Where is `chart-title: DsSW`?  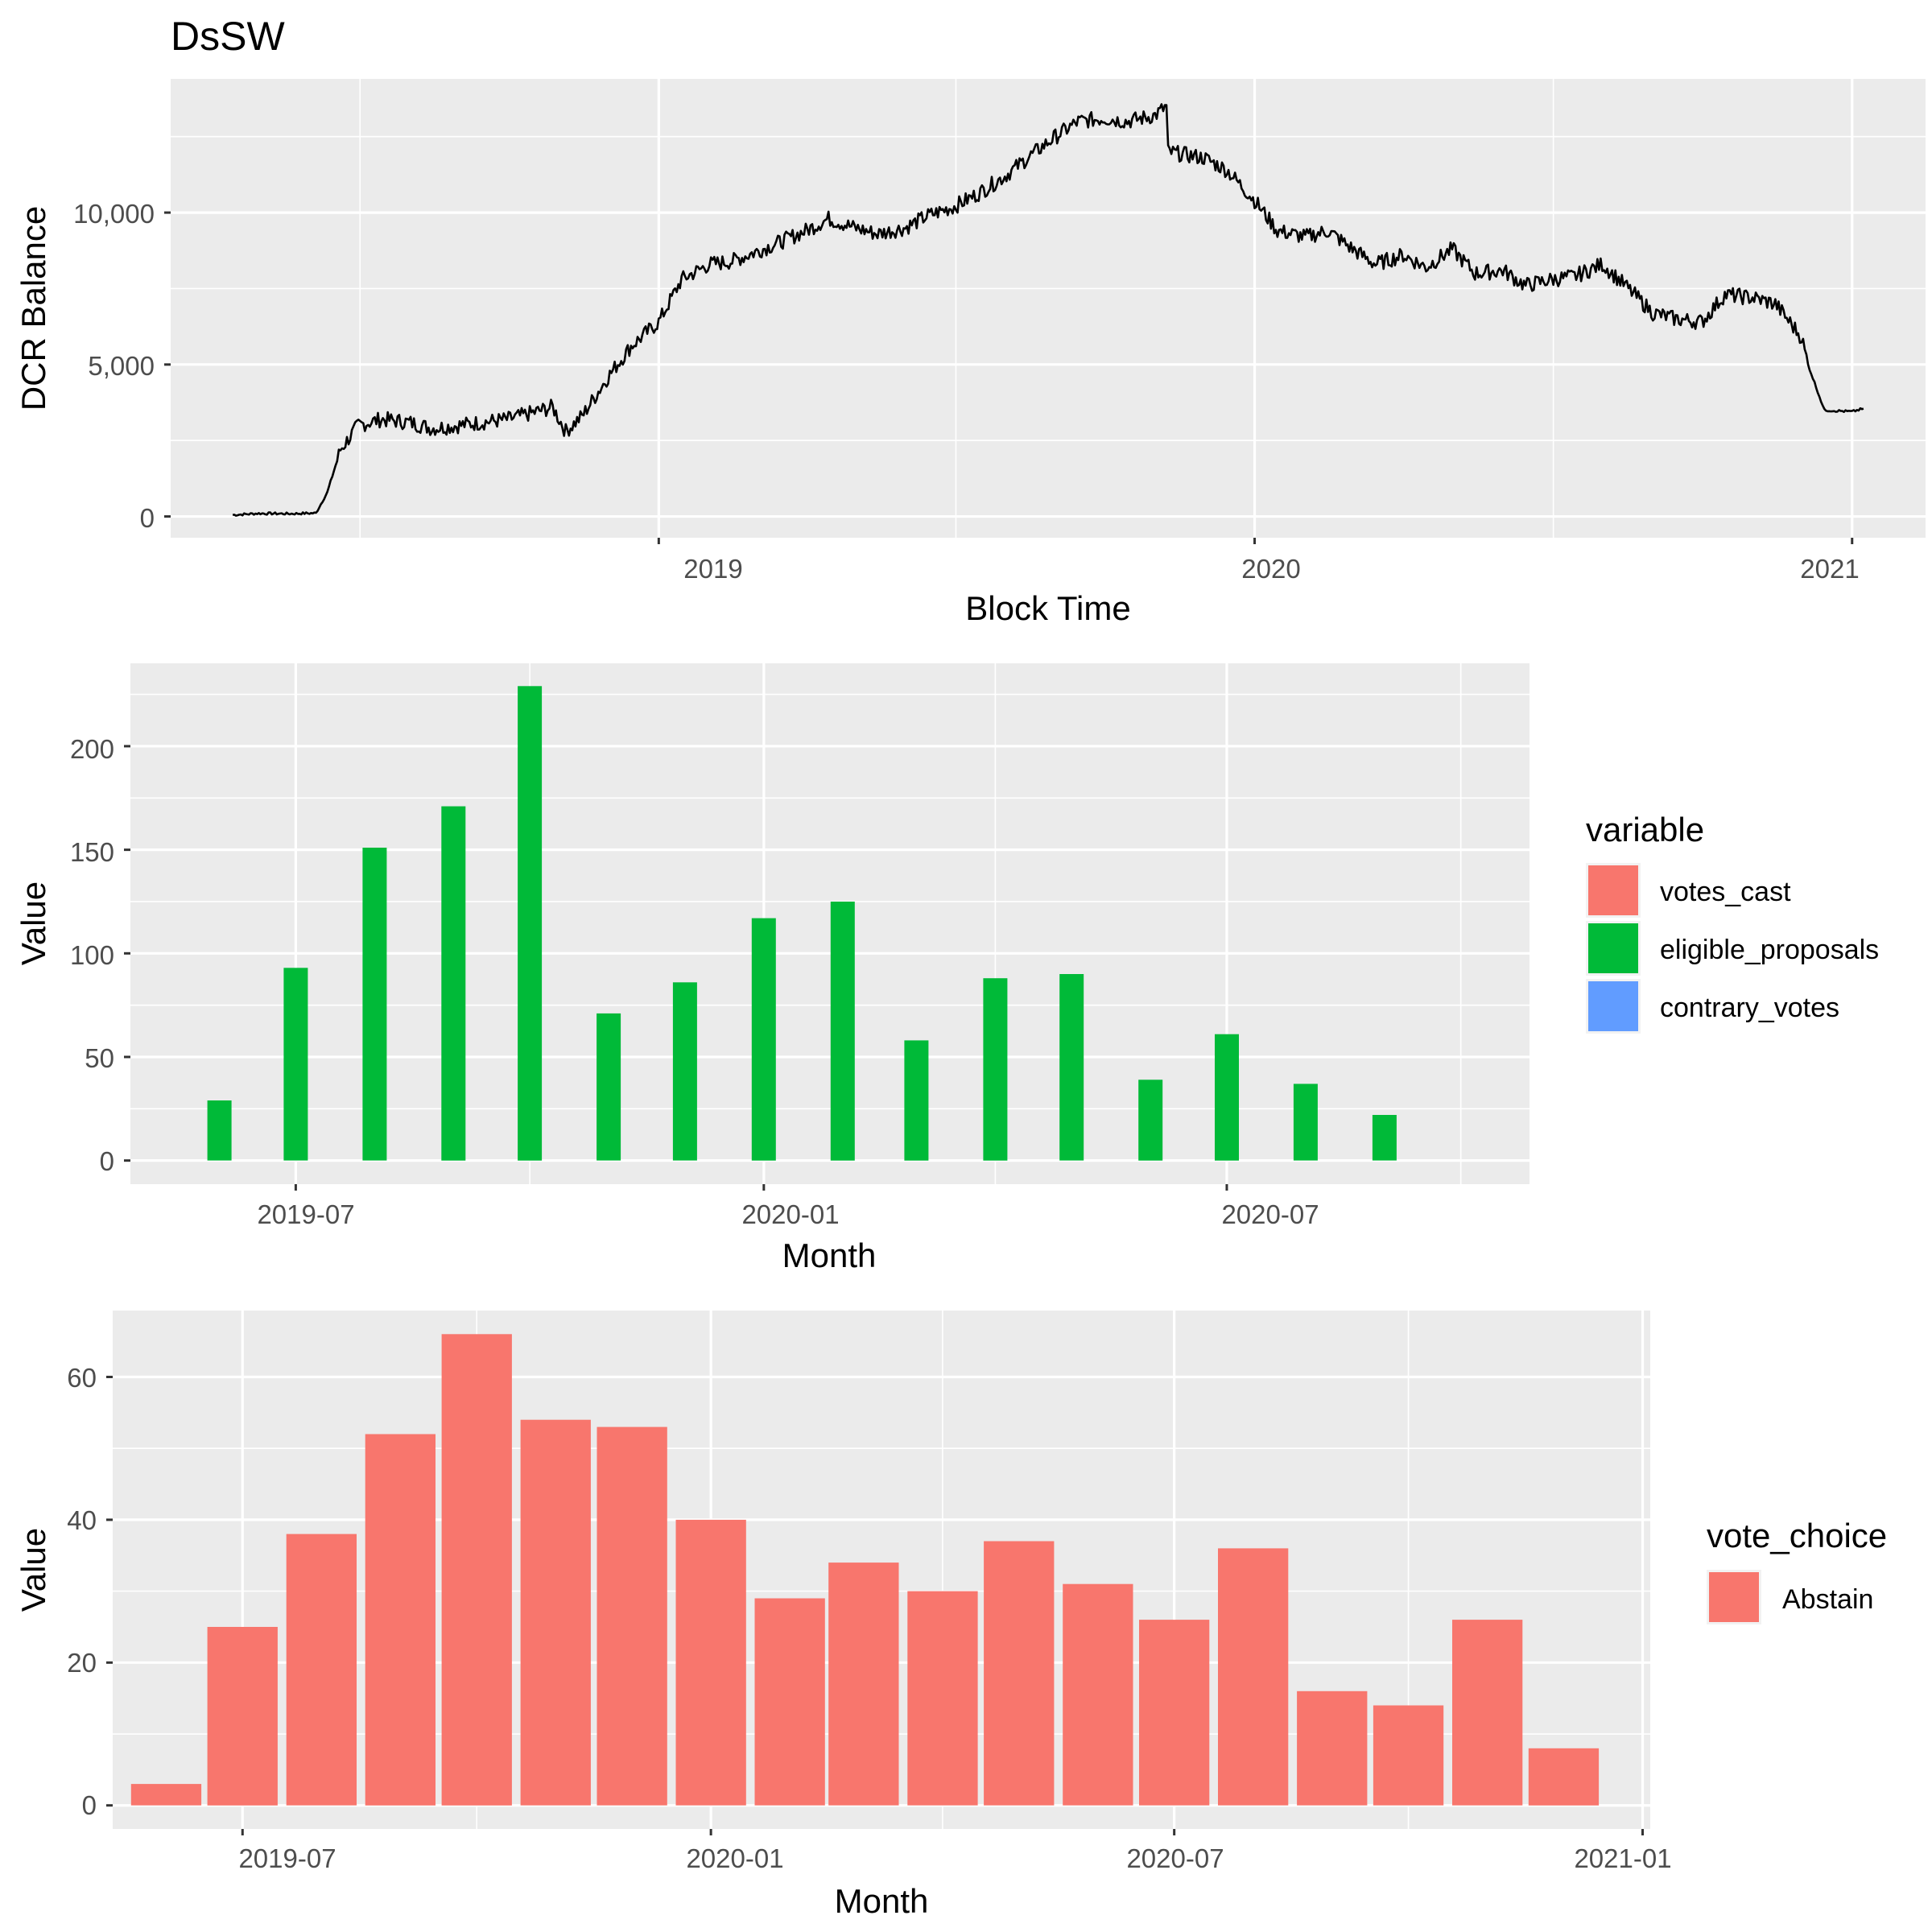 chart-title: DsSW is located at coordinates (228, 36).